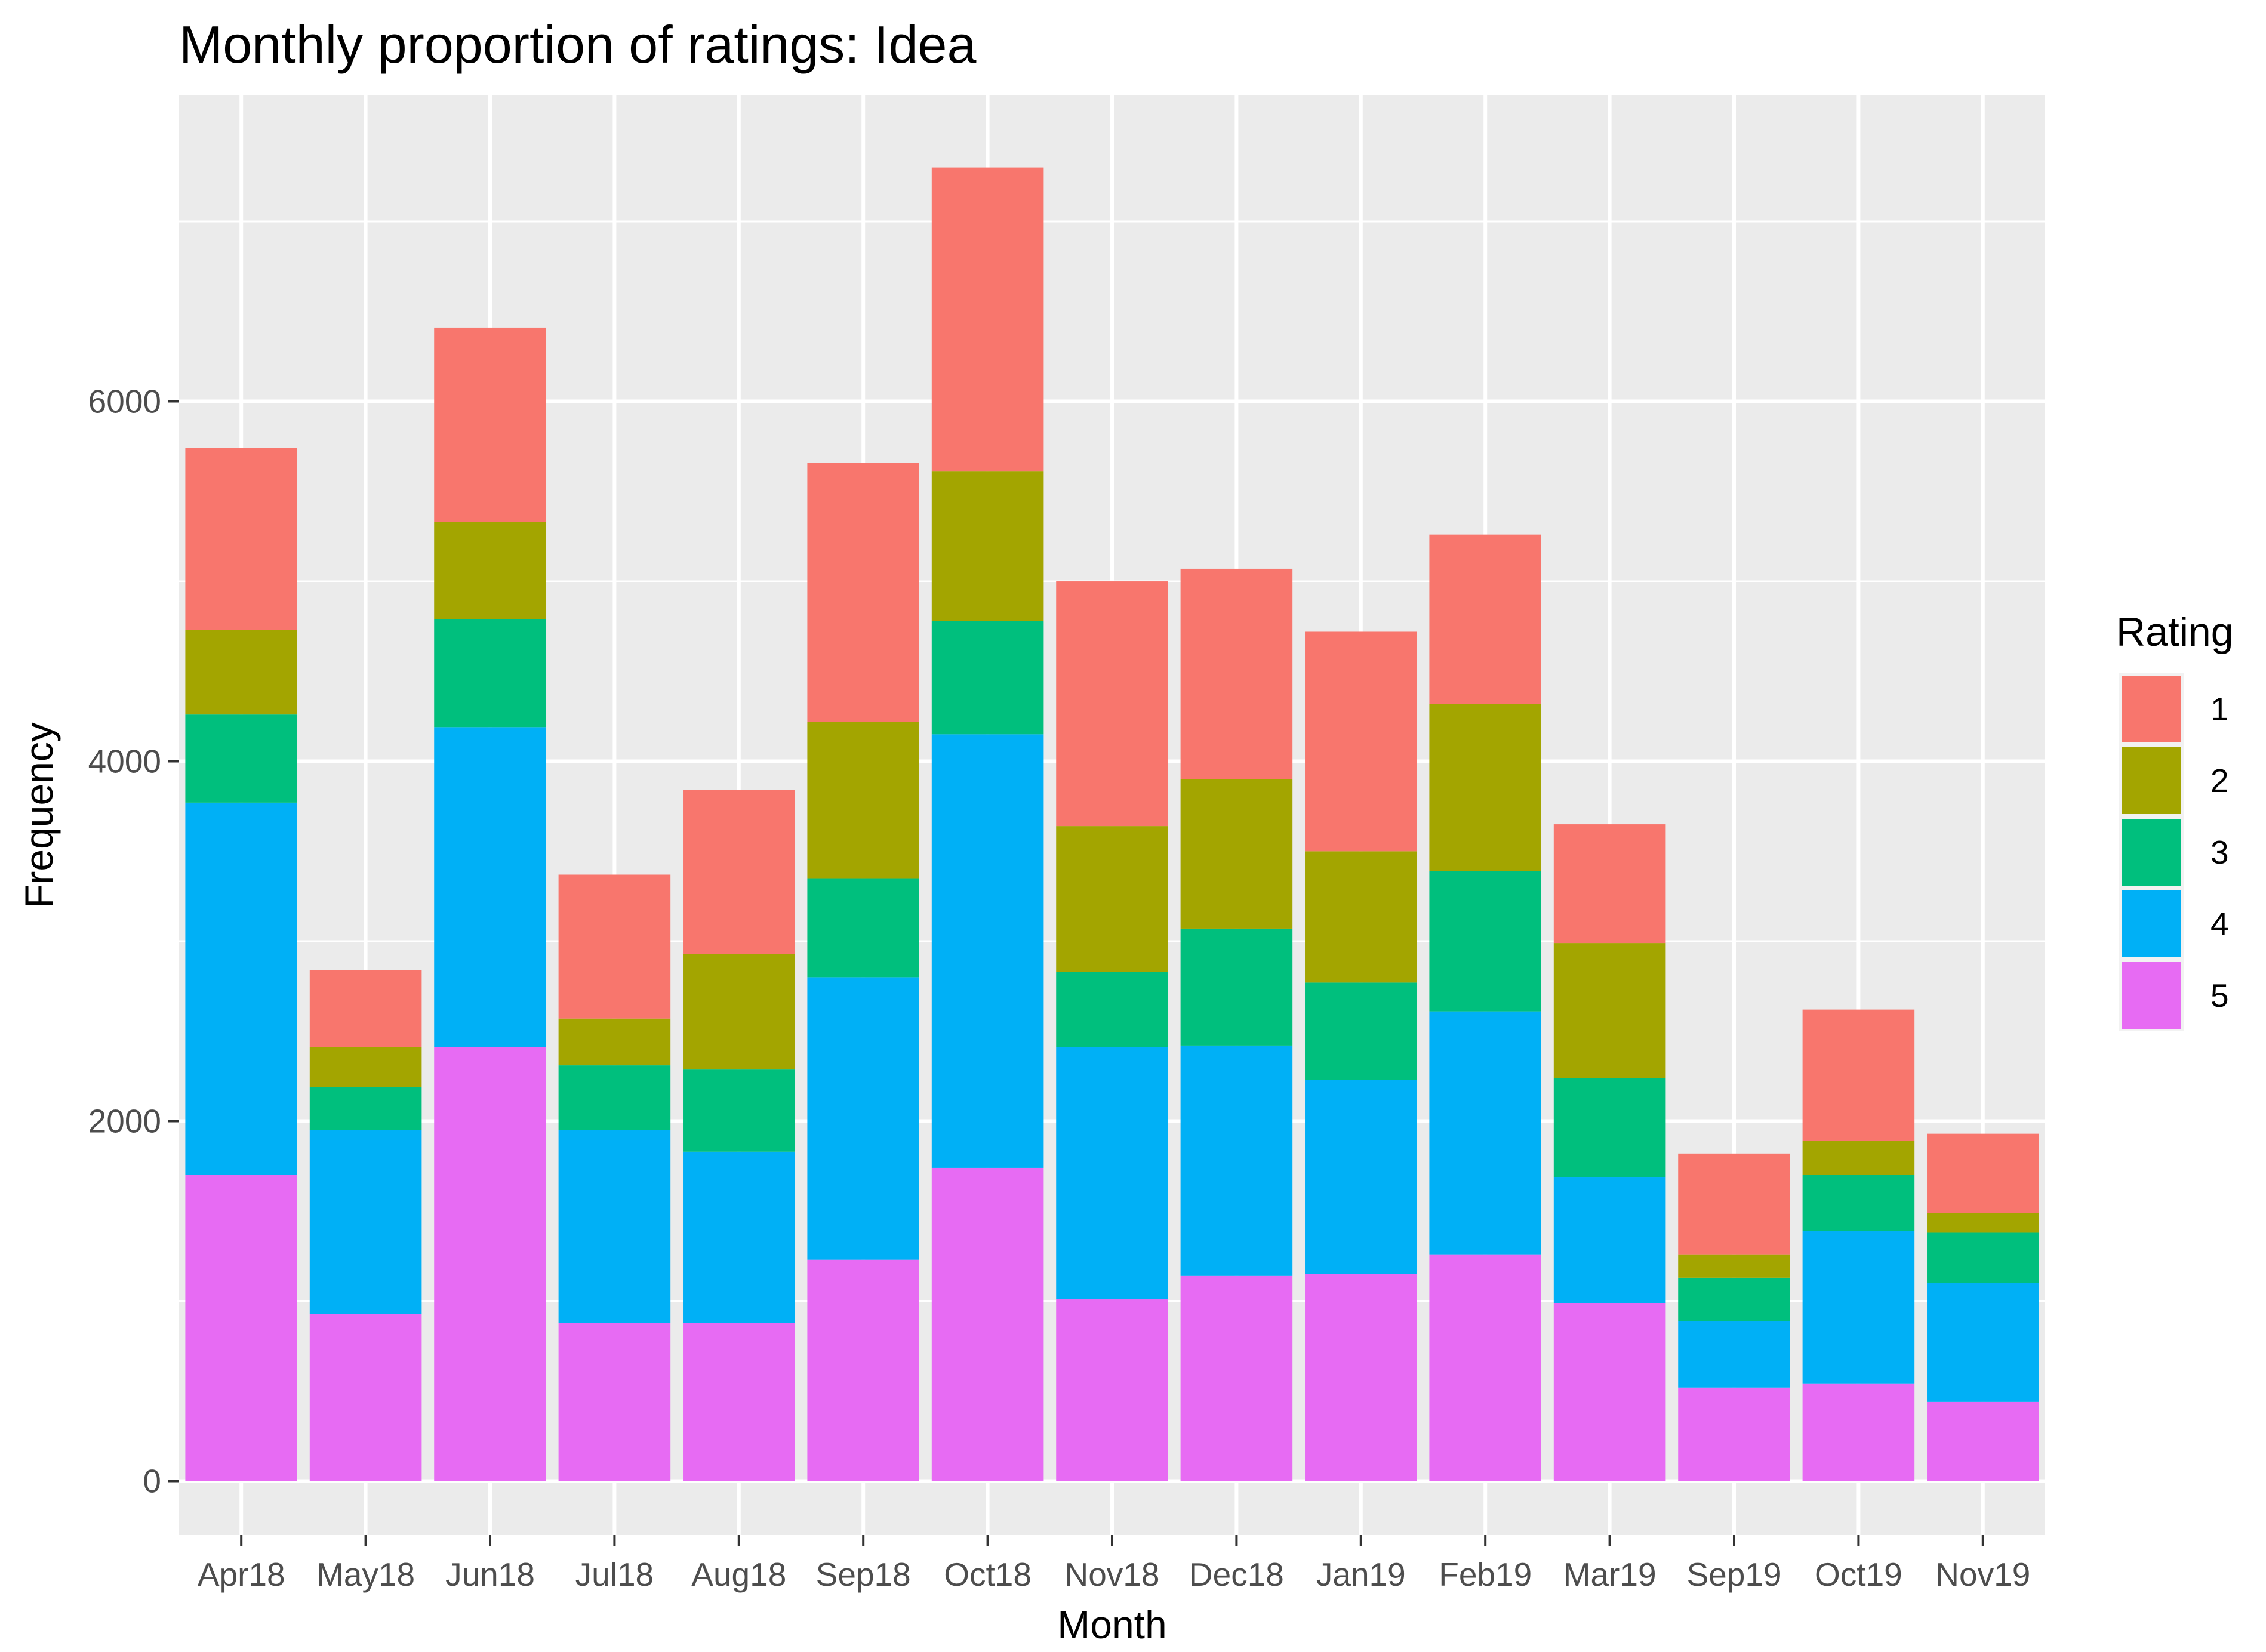  What do you see at coordinates (365, 1574) in the screenshot?
I see `x-tick-label: May18` at bounding box center [365, 1574].